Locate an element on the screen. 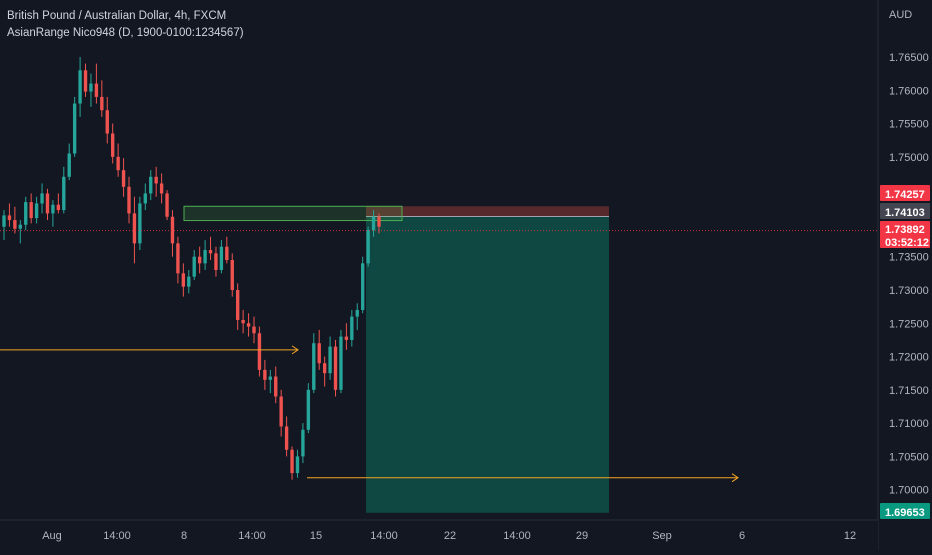  price-tick-label: 1.70500 is located at coordinates (909, 457).